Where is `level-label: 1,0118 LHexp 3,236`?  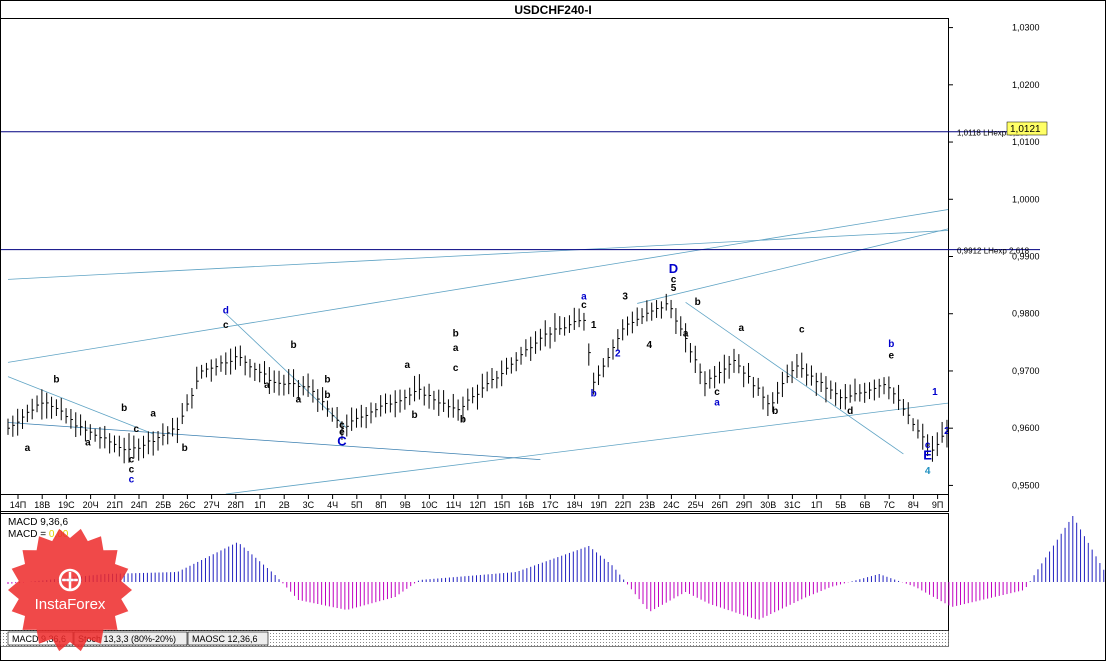
level-label: 1,0118 LHexp 3,236 is located at coordinates (993, 133).